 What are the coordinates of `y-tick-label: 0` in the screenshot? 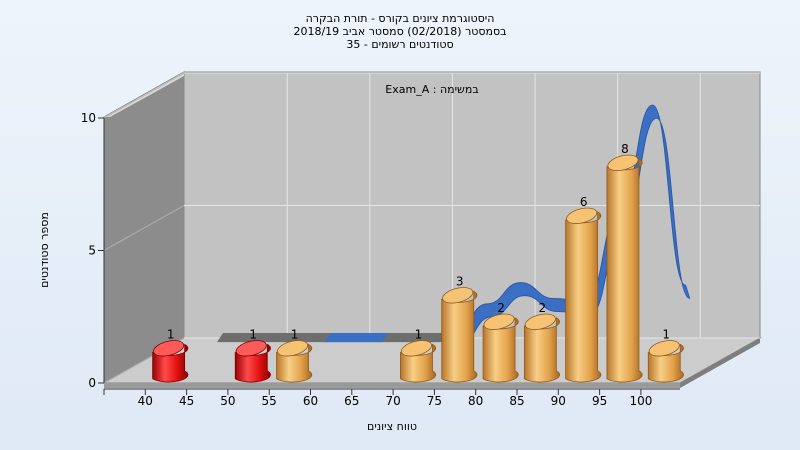 It's located at (92, 383).